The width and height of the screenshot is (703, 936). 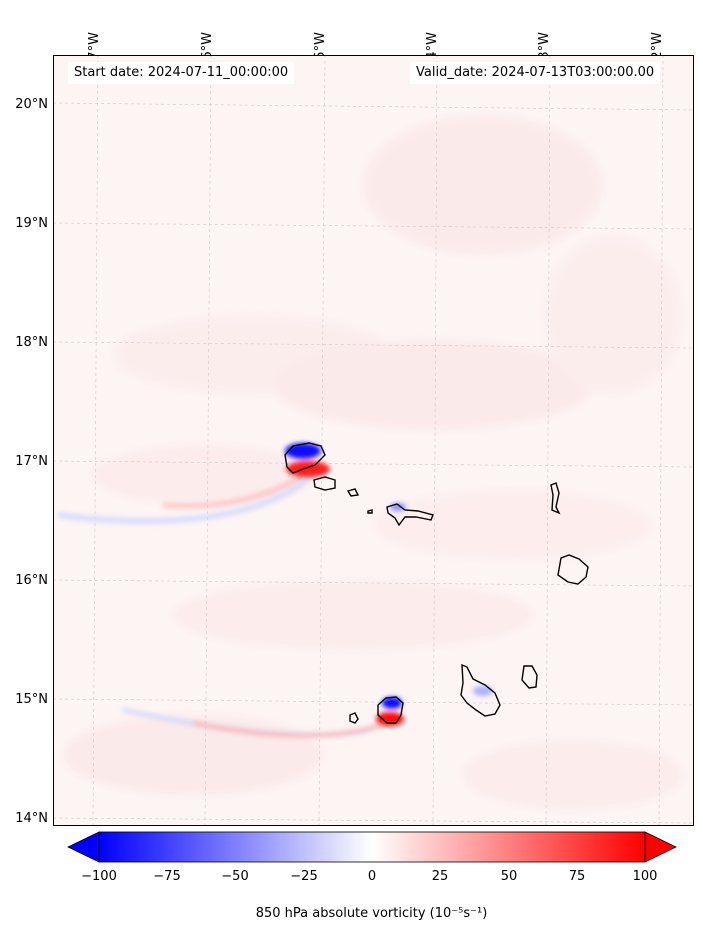 What do you see at coordinates (573, 569) in the screenshot?
I see `island-boa-vista` at bounding box center [573, 569].